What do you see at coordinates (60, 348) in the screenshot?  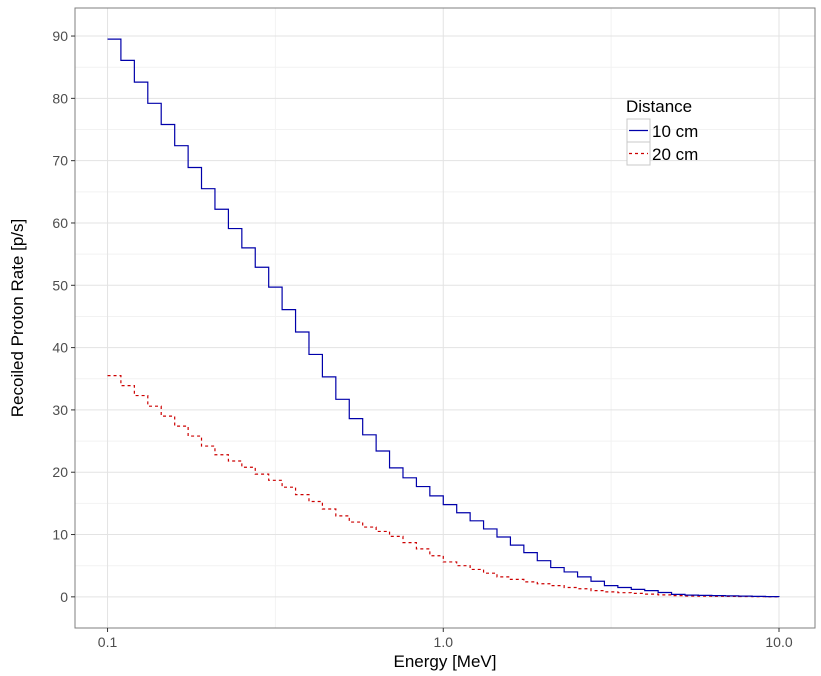 I see `y-tick-label: 40` at bounding box center [60, 348].